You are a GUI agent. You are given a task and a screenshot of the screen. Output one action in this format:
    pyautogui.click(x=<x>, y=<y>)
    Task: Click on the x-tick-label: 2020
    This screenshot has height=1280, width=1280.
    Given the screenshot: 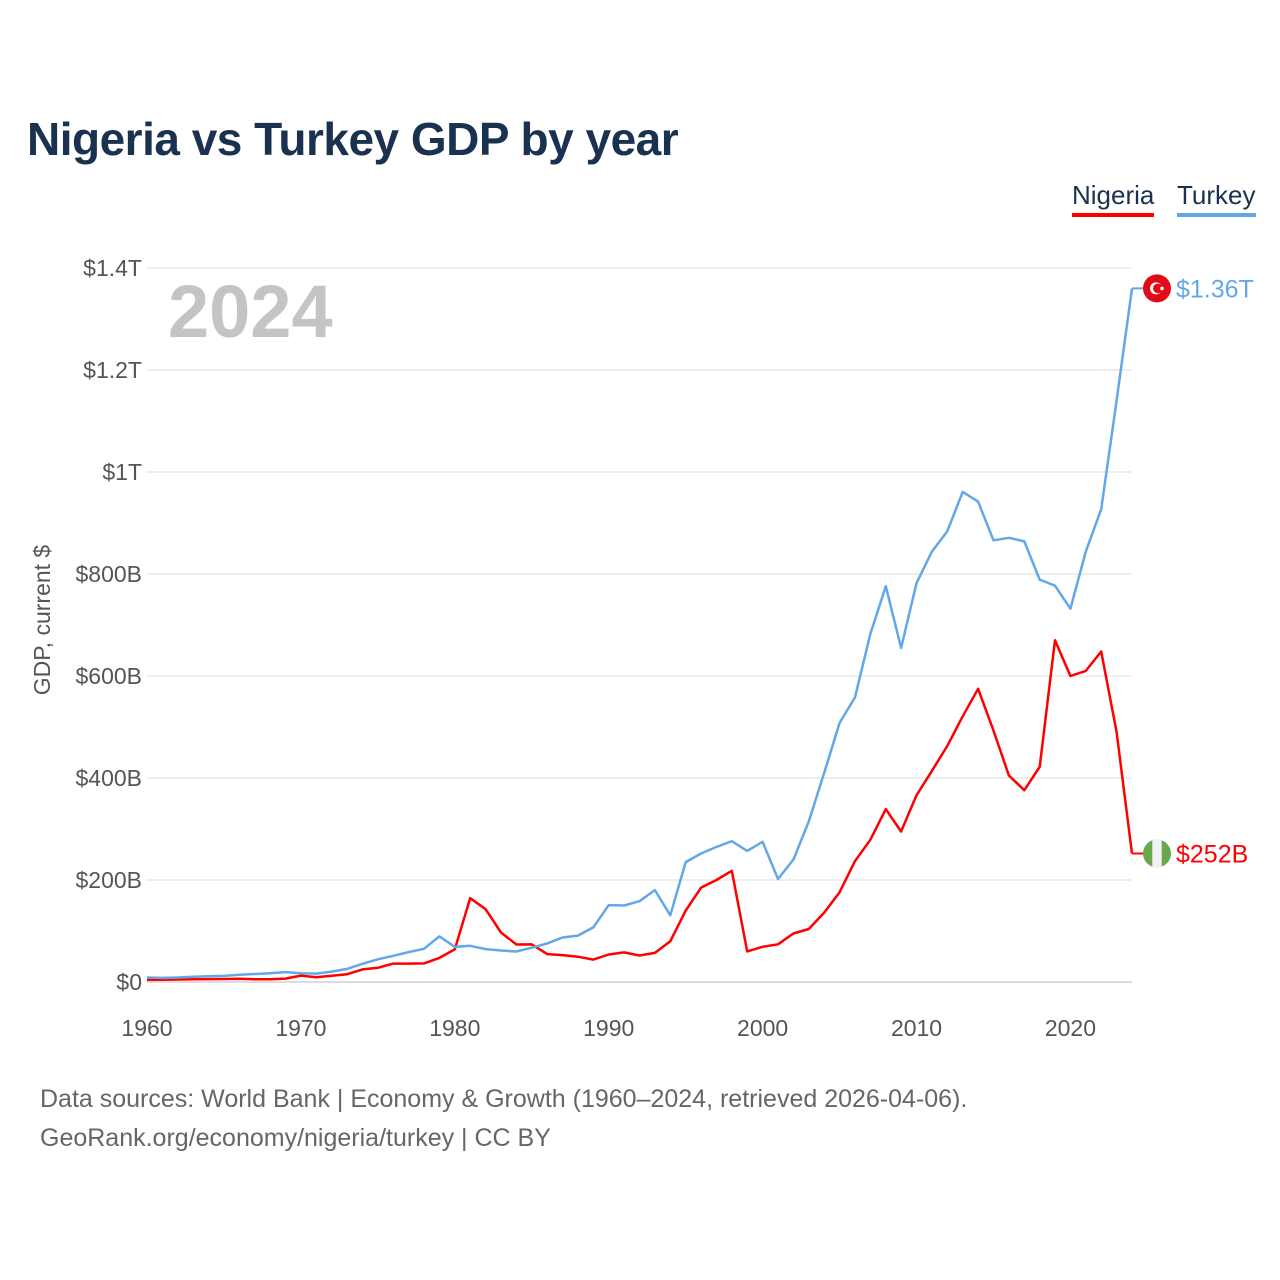 What is the action you would take?
    pyautogui.click(x=1070, y=1028)
    